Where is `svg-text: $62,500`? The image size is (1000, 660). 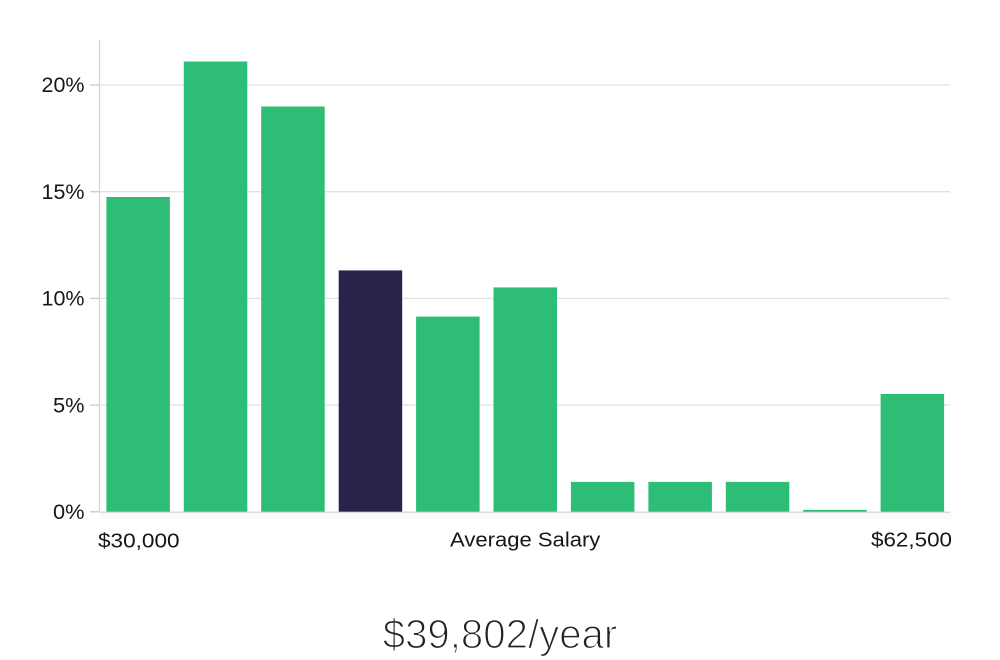 svg-text: $62,500 is located at coordinates (911, 541).